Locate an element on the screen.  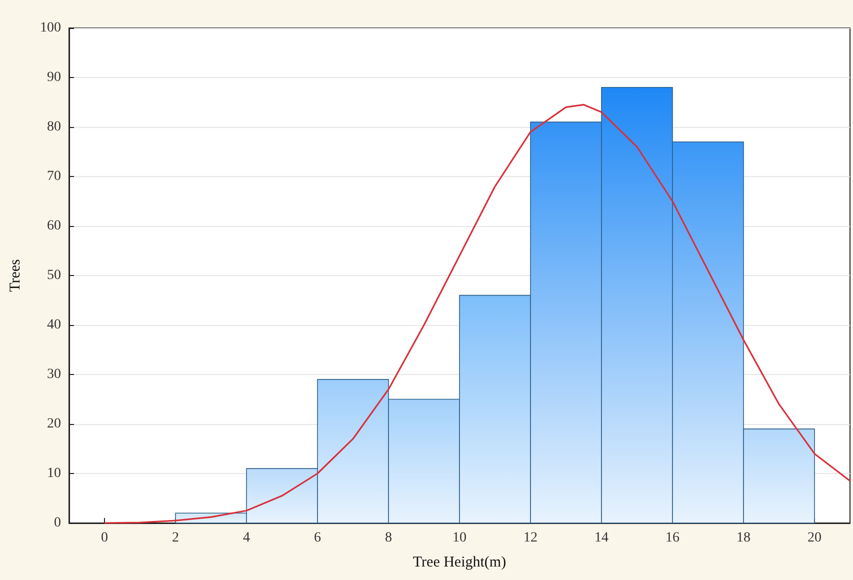
y-tick-label: 60 is located at coordinates (54, 226).